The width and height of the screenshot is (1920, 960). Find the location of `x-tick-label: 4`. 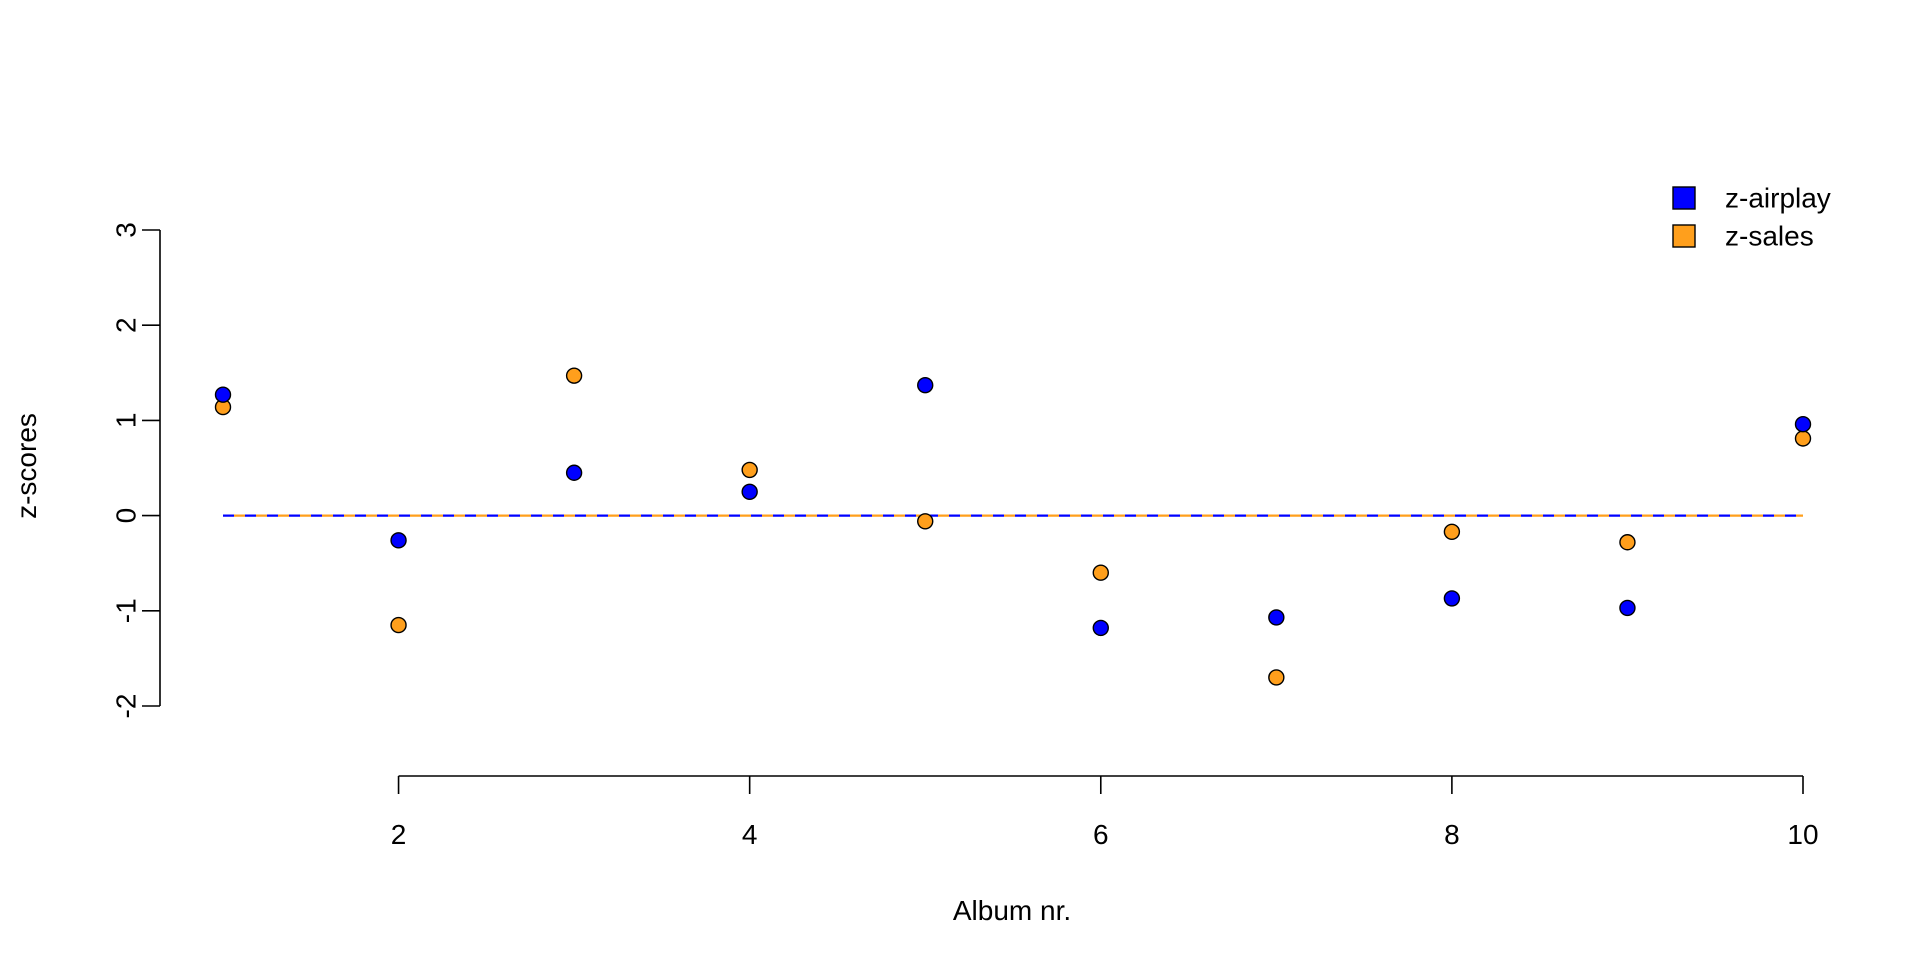

x-tick-label: 4 is located at coordinates (750, 834).